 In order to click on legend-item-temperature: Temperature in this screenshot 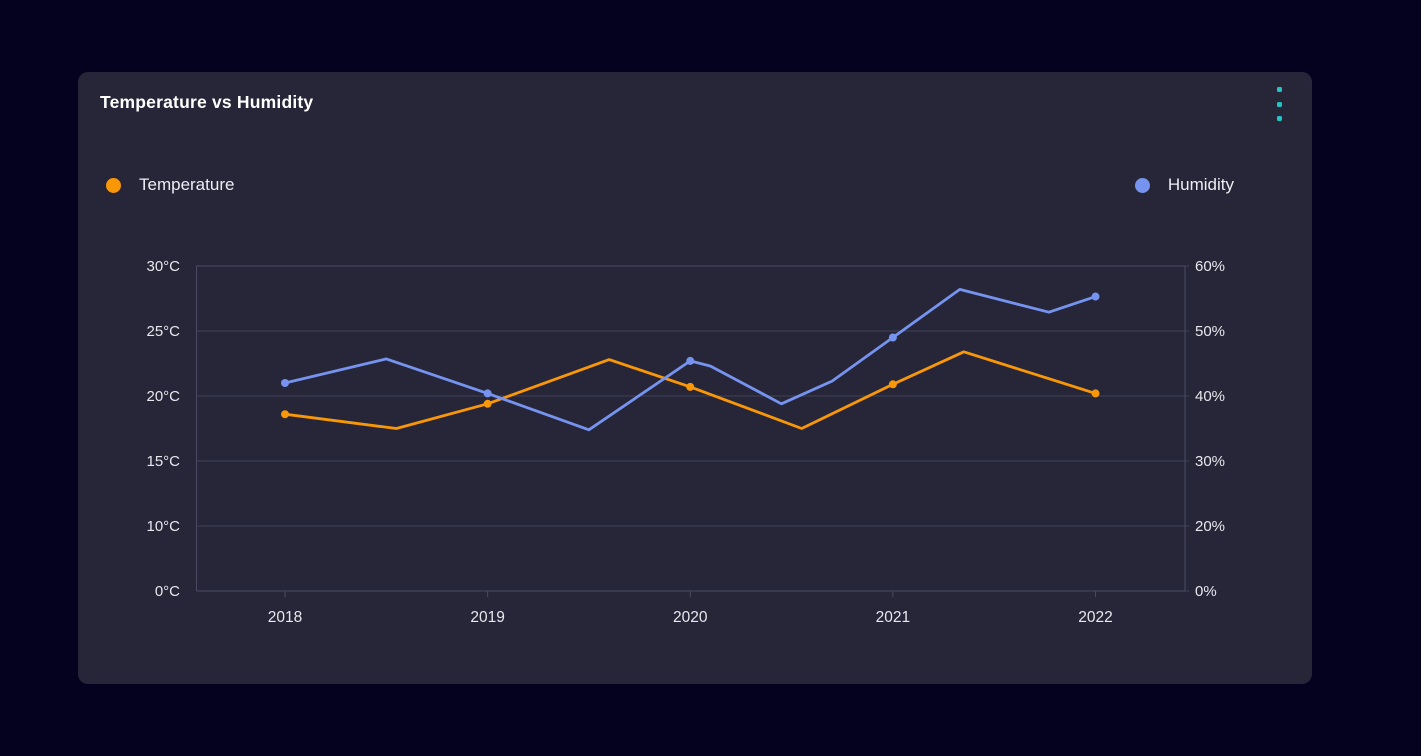, I will do `click(170, 185)`.